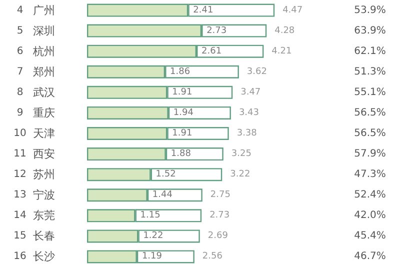 The height and width of the screenshot is (267, 393). I want to click on total-label: 3.47, so click(250, 92).